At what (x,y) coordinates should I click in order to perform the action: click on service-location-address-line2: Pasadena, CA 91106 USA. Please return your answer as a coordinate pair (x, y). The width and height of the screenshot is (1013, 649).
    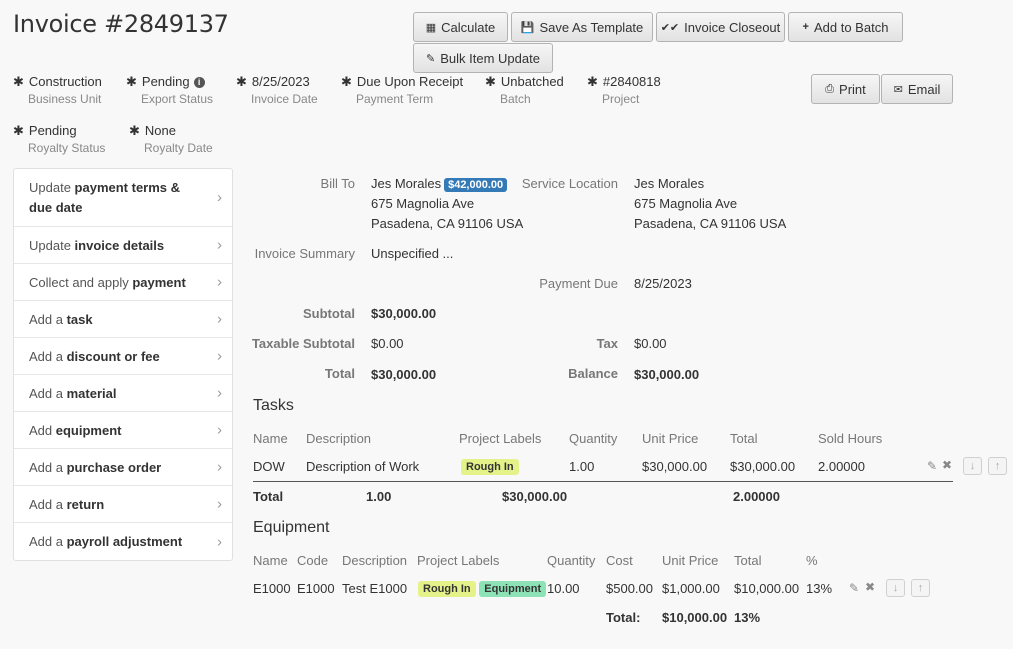
    Looking at the image, I should click on (710, 223).